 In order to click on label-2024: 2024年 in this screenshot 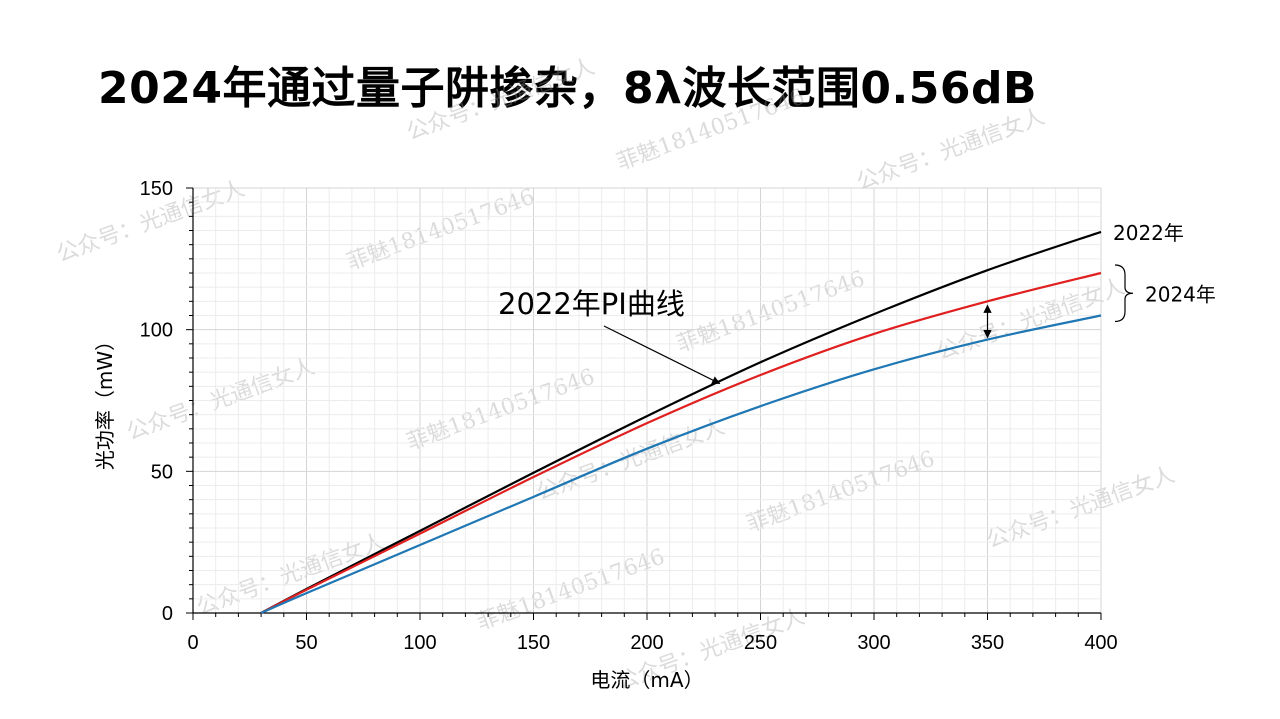, I will do `click(1180, 294)`.